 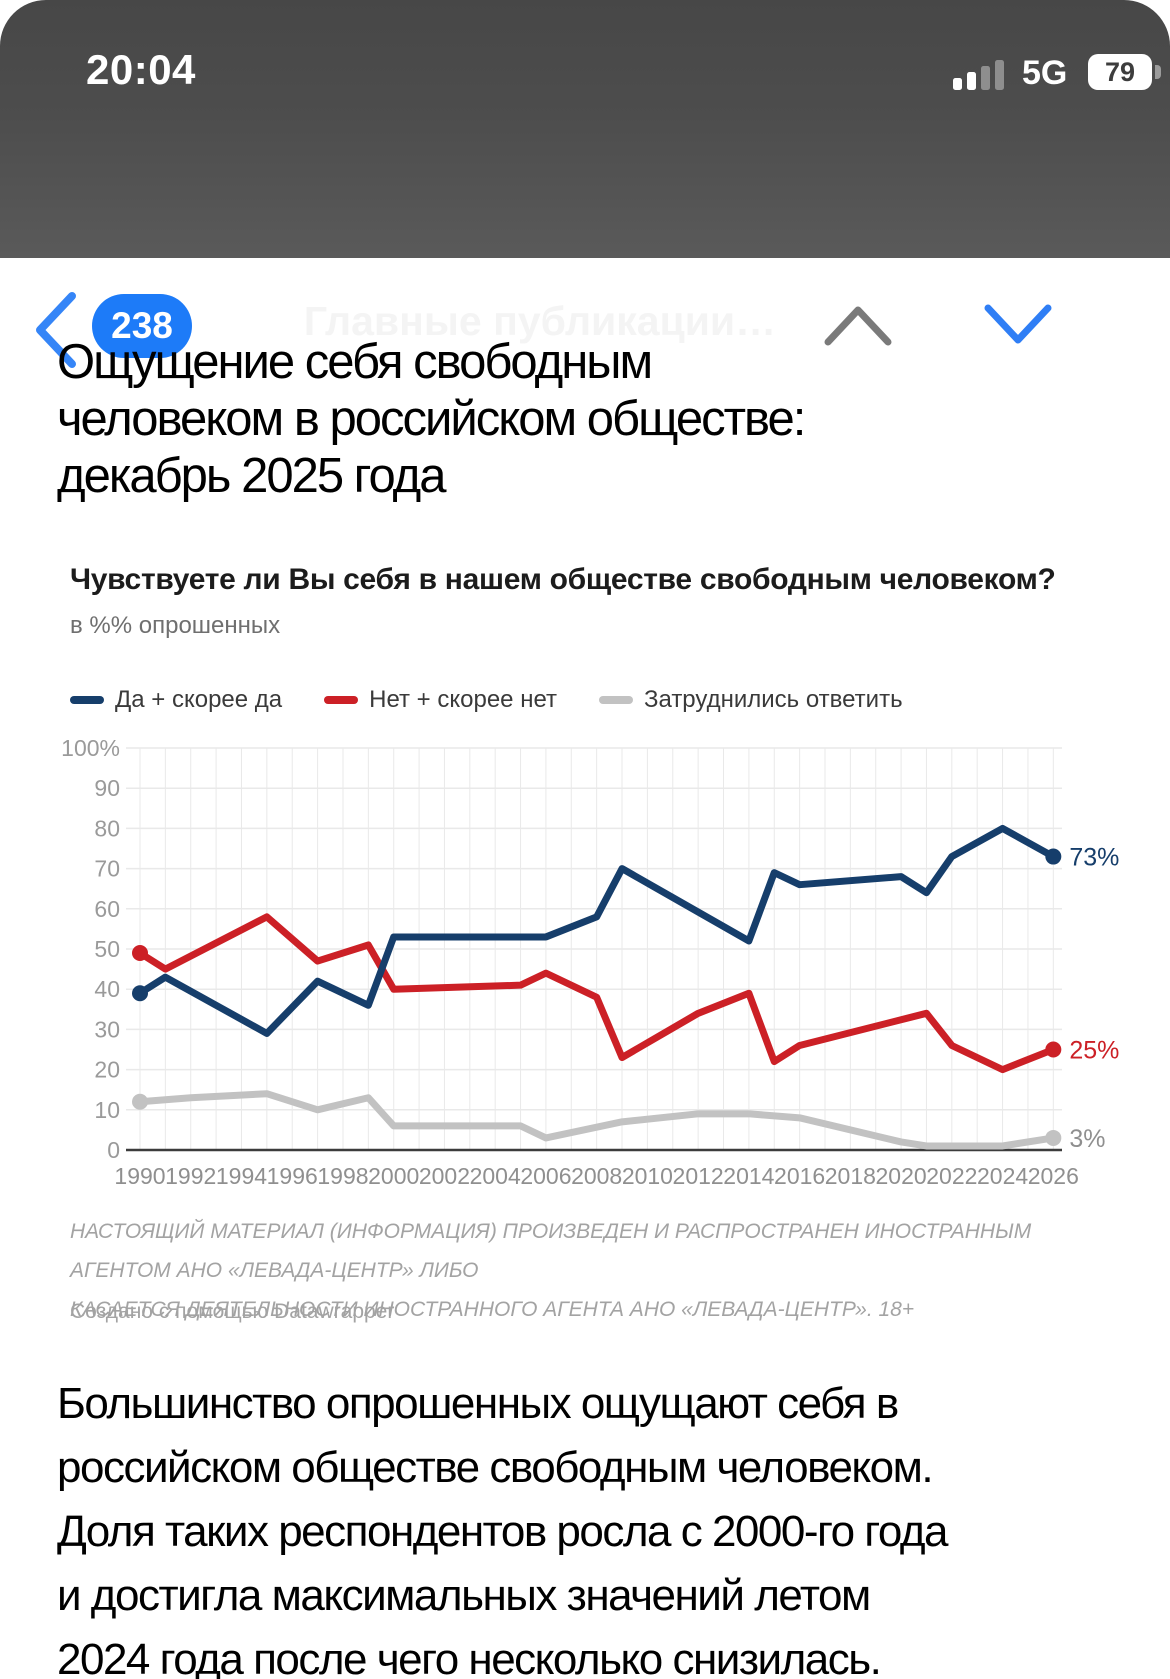 What do you see at coordinates (748, 1176) in the screenshot?
I see `svg-text: 2014` at bounding box center [748, 1176].